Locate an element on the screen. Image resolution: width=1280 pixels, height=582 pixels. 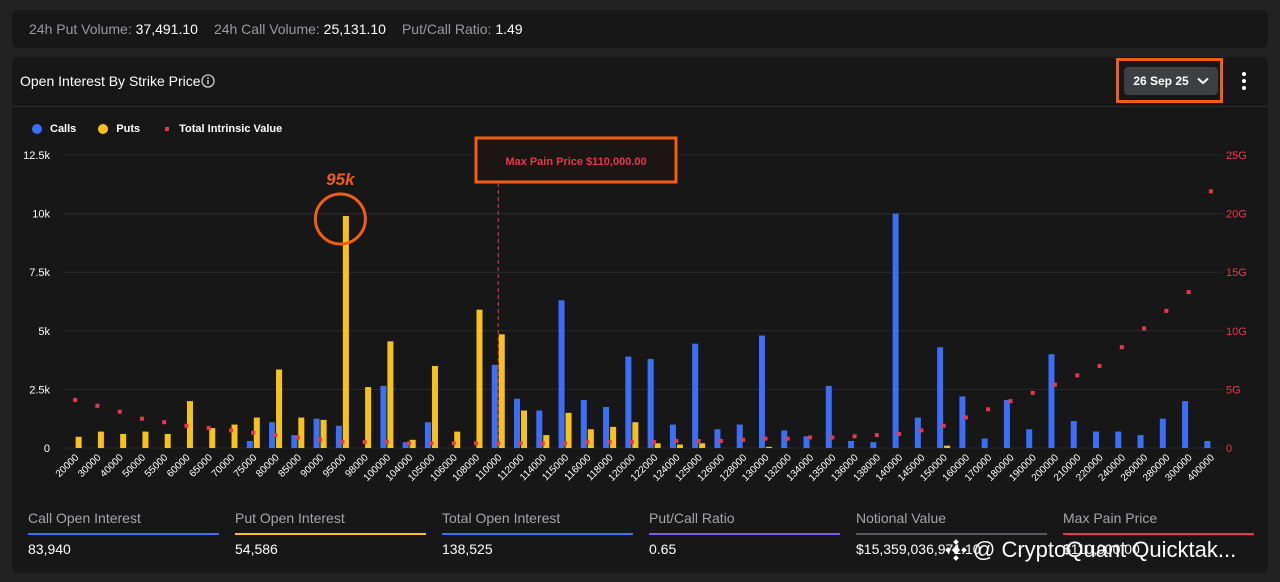
more-options-icon is located at coordinates (1244, 81).